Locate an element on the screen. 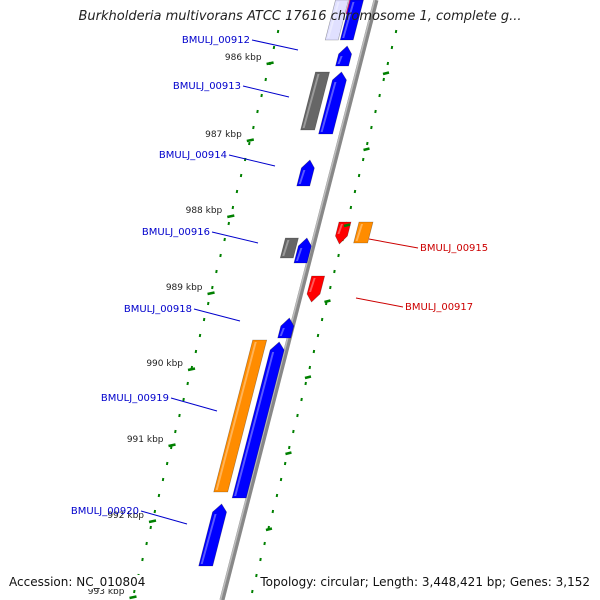  gene-bar-partial-shade is located at coordinates (333, 20).